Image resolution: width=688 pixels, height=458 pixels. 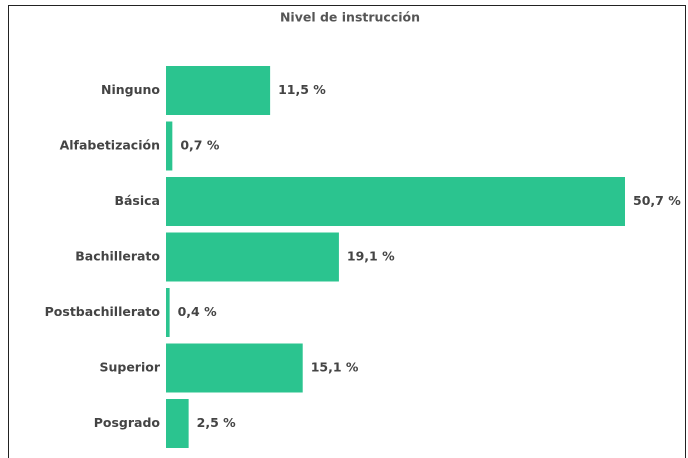 What do you see at coordinates (117, 256) in the screenshot?
I see `category-label: Bachillerato` at bounding box center [117, 256].